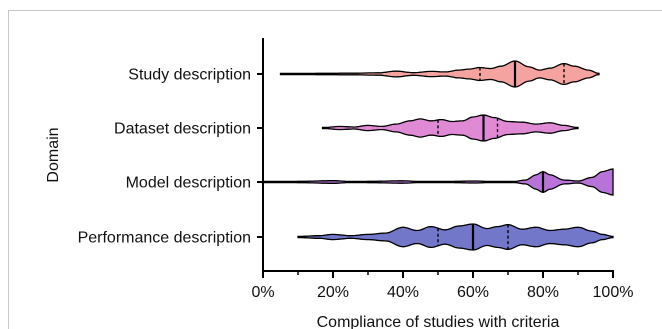  What do you see at coordinates (164, 238) in the screenshot?
I see `y-tick-label-performance-description: Performance description` at bounding box center [164, 238].